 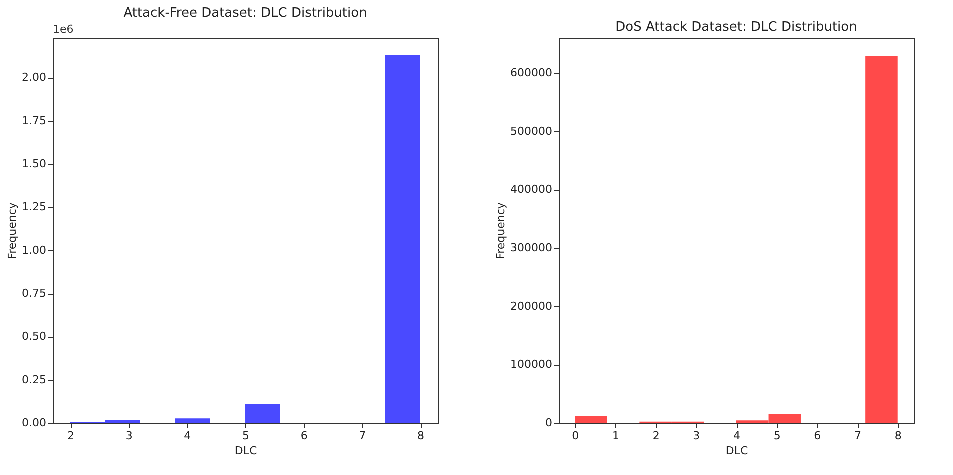 I want to click on y-tick-label: 300000, so click(x=531, y=248).